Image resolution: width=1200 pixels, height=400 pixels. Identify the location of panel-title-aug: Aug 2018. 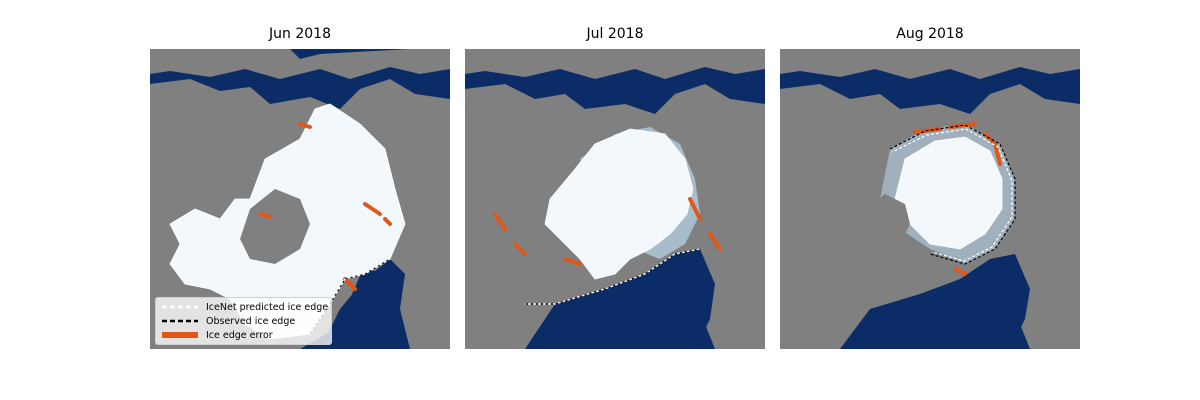
(930, 34).